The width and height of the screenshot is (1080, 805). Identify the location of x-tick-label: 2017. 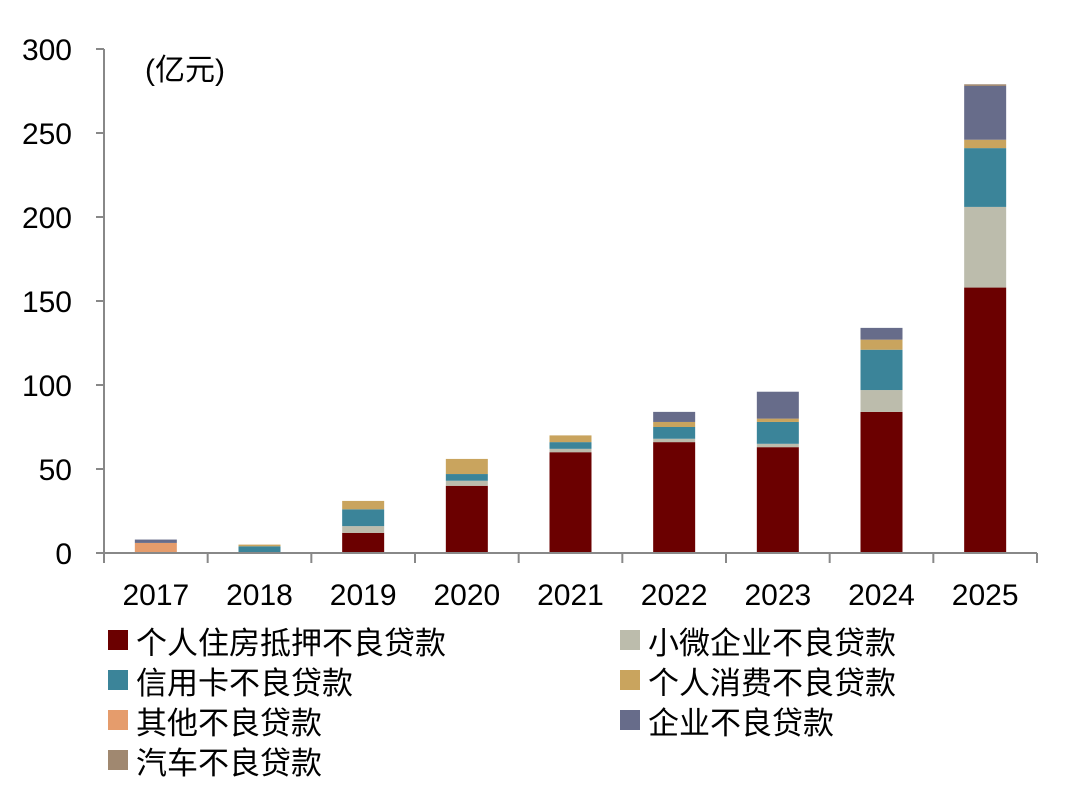
(155, 595).